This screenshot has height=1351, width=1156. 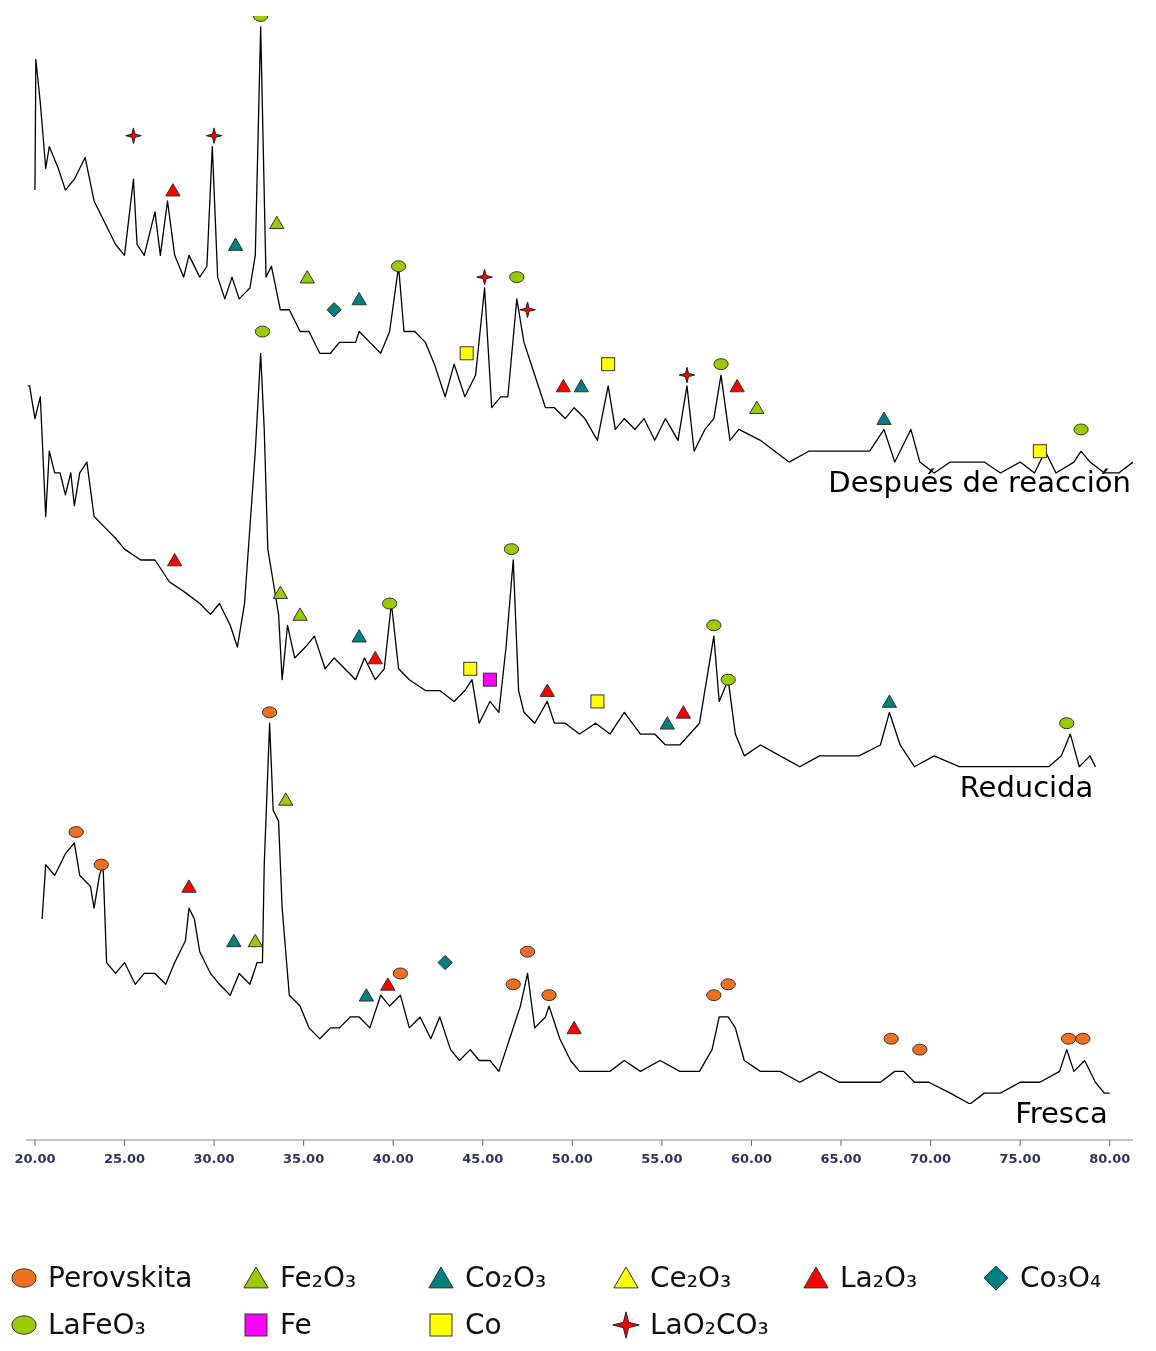 I want to click on x-tick-label: 45.00, so click(x=483, y=1159).